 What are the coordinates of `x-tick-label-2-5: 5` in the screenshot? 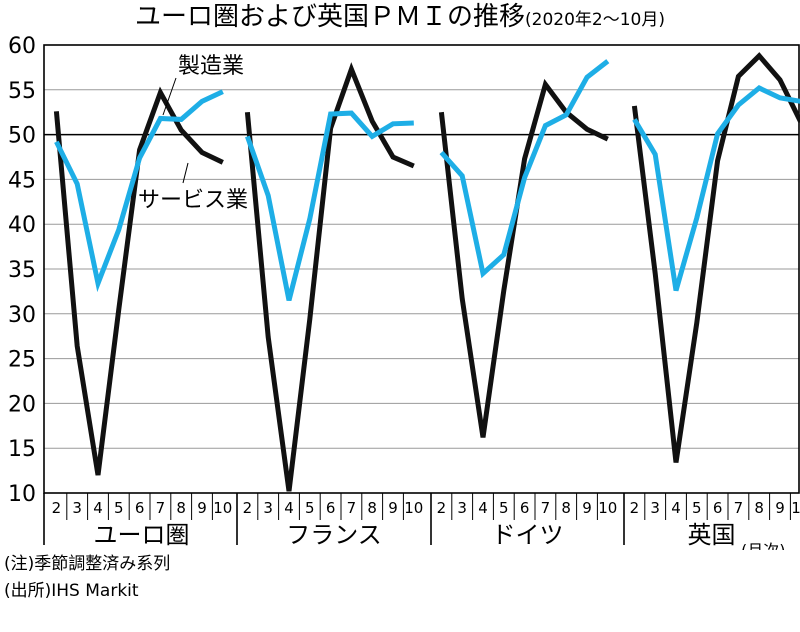 It's located at (504, 508).